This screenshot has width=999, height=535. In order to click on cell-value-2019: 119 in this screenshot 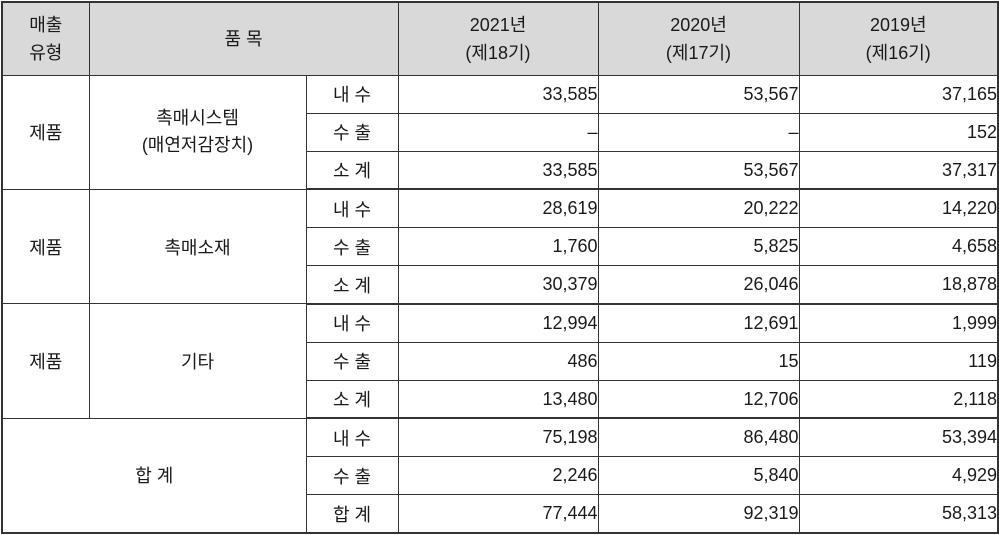, I will do `click(898, 361)`.